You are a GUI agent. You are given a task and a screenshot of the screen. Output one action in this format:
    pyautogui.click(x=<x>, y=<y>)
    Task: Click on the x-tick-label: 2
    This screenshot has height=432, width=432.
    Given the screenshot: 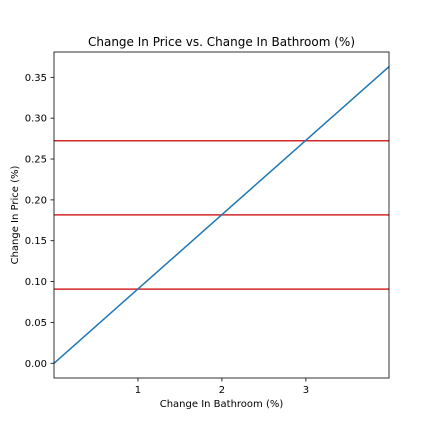 What is the action you would take?
    pyautogui.click(x=222, y=390)
    